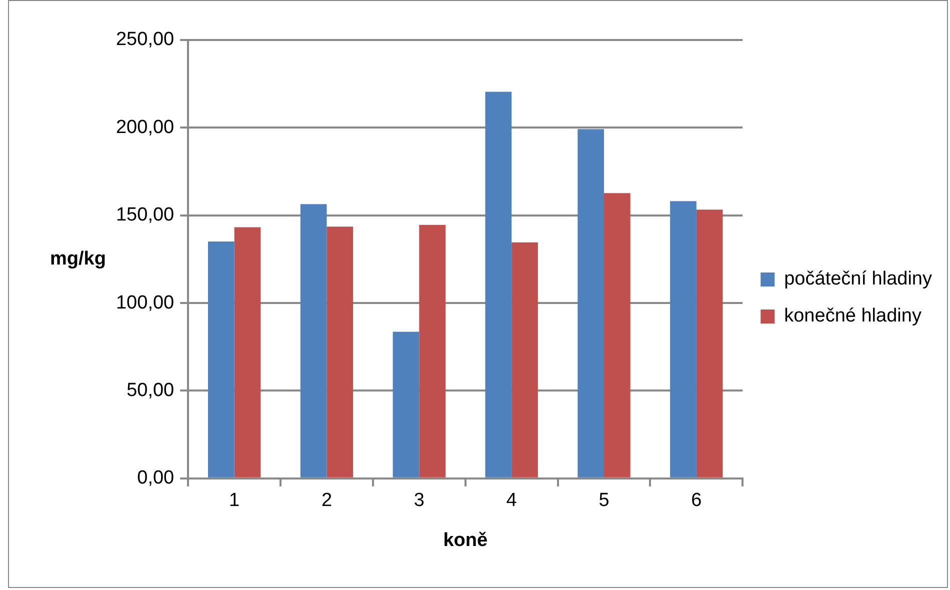 Image resolution: width=950 pixels, height=590 pixels. Describe the element at coordinates (155, 478) in the screenshot. I see `y-tick-label: 0,00` at that location.